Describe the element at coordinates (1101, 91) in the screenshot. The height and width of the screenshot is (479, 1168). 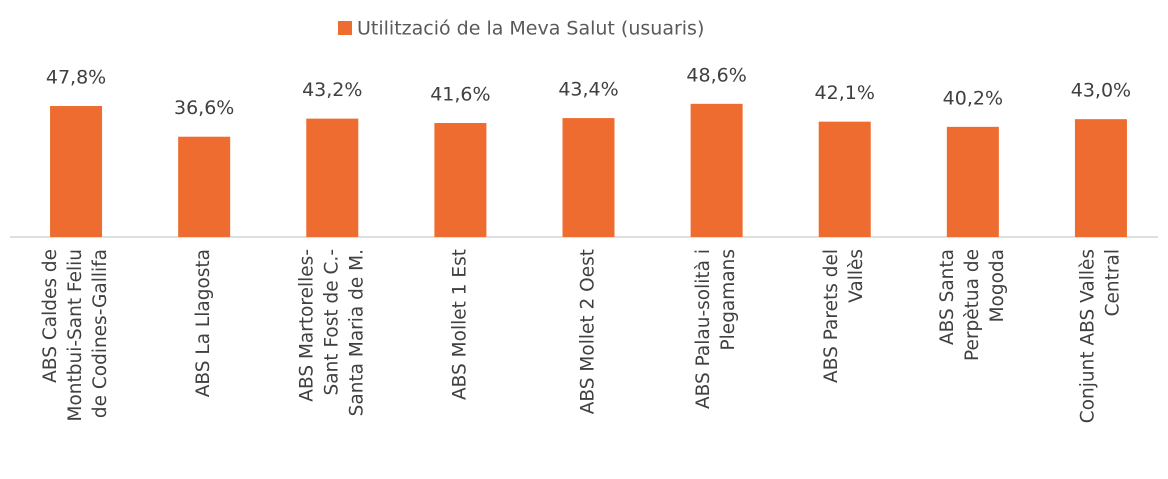
I see `data-label: 43,0%` at that location.